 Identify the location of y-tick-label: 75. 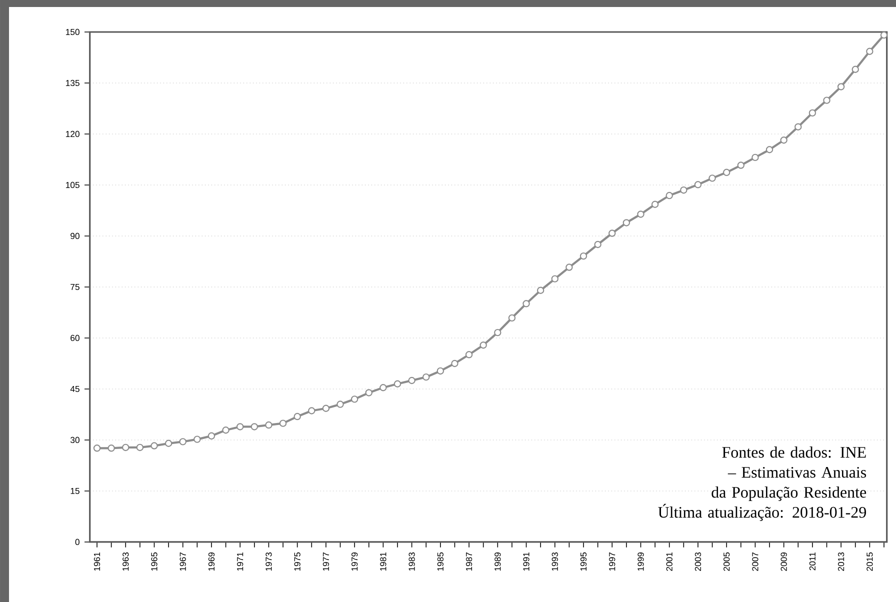
(75, 287).